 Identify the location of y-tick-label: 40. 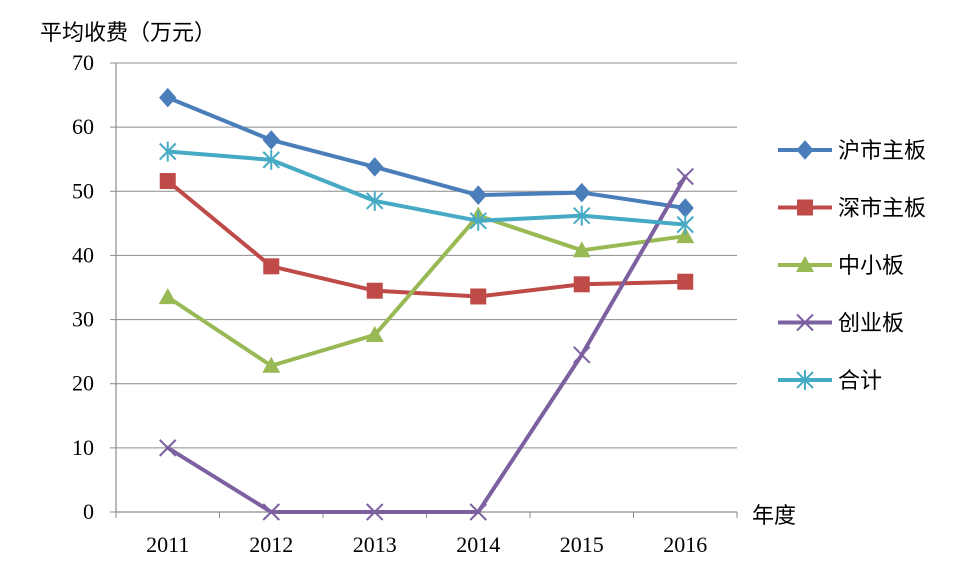
(83, 254).